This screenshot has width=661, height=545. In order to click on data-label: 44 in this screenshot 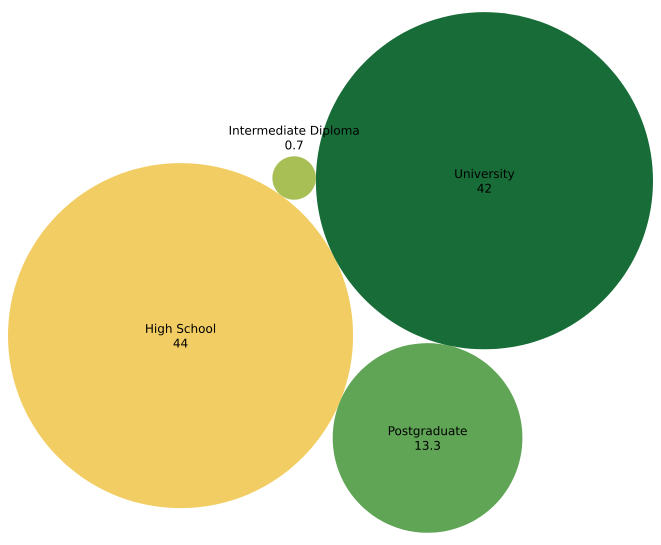, I will do `click(180, 343)`.